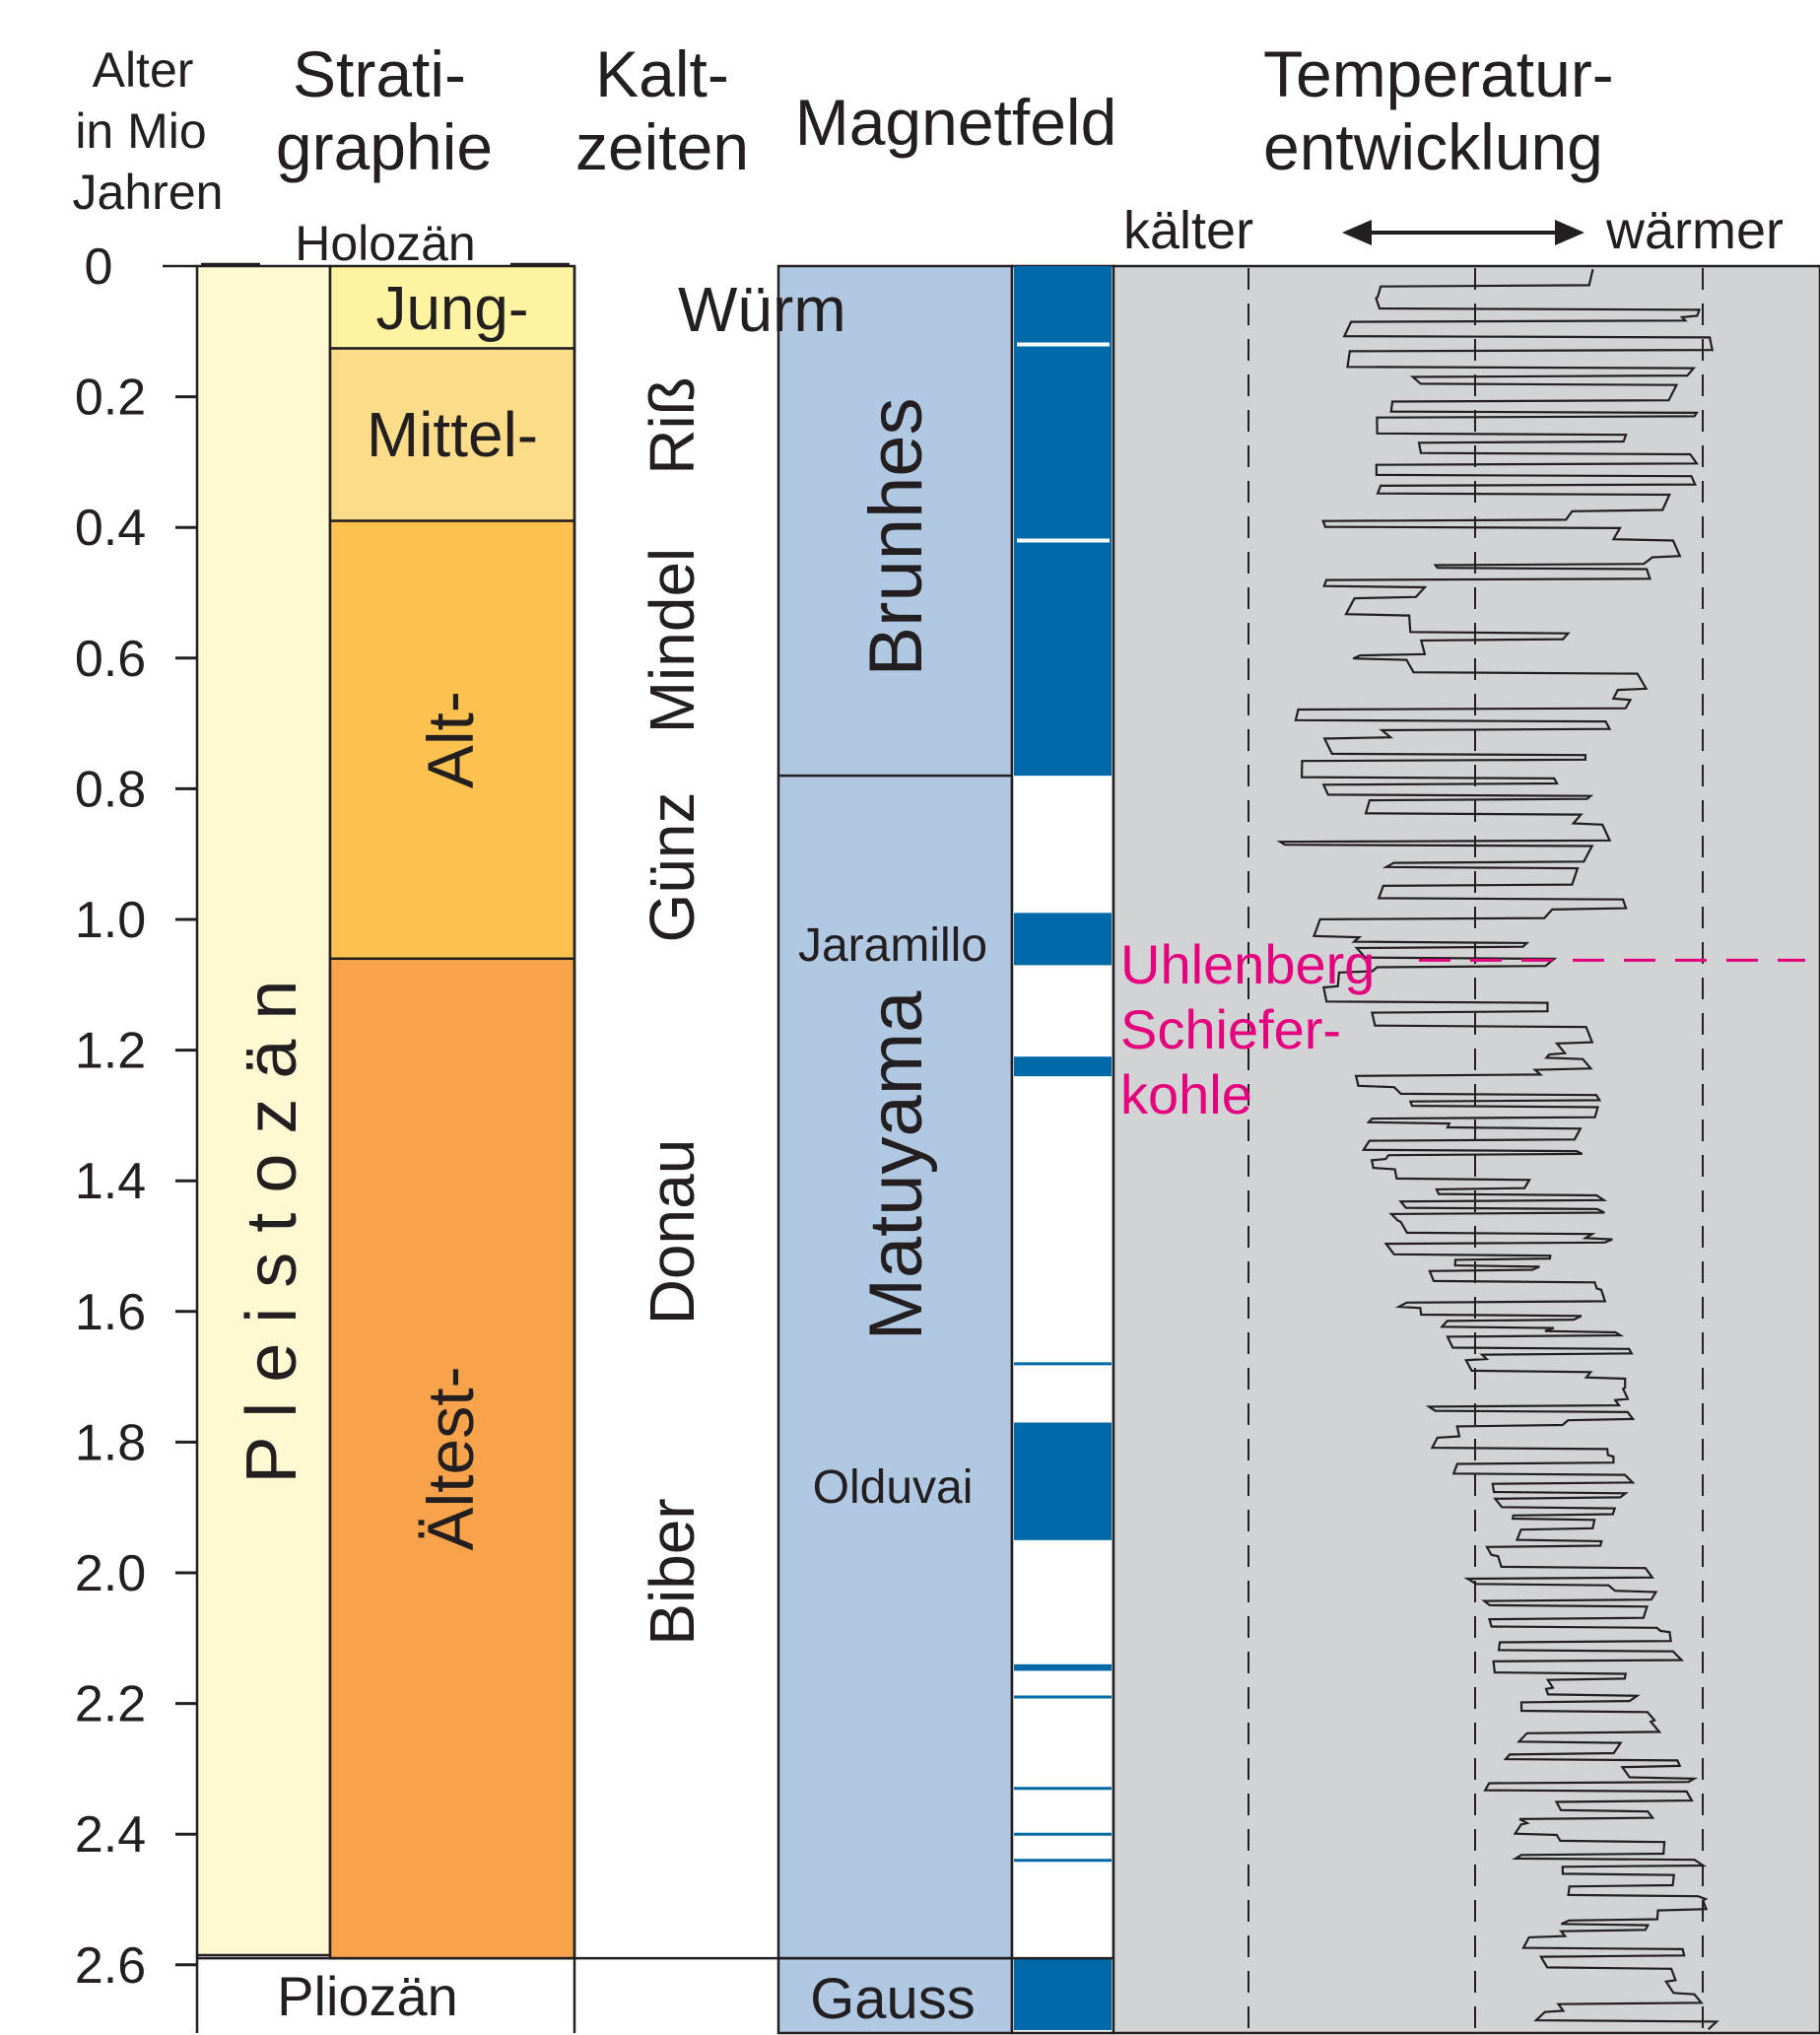 The width and height of the screenshot is (1820, 2035). Describe the element at coordinates (148, 192) in the screenshot. I see `header-age-line3: Jahren` at that location.